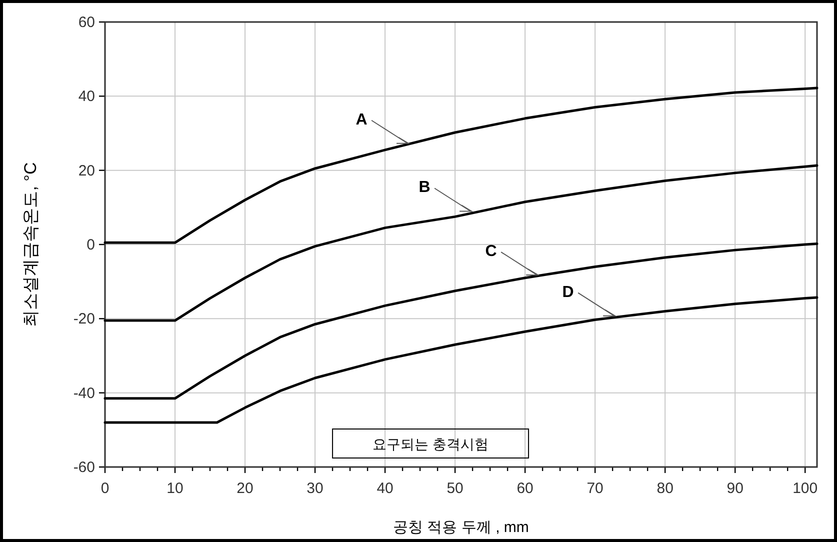  Describe the element at coordinates (455, 488) in the screenshot. I see `x-tick-label: 50` at that location.